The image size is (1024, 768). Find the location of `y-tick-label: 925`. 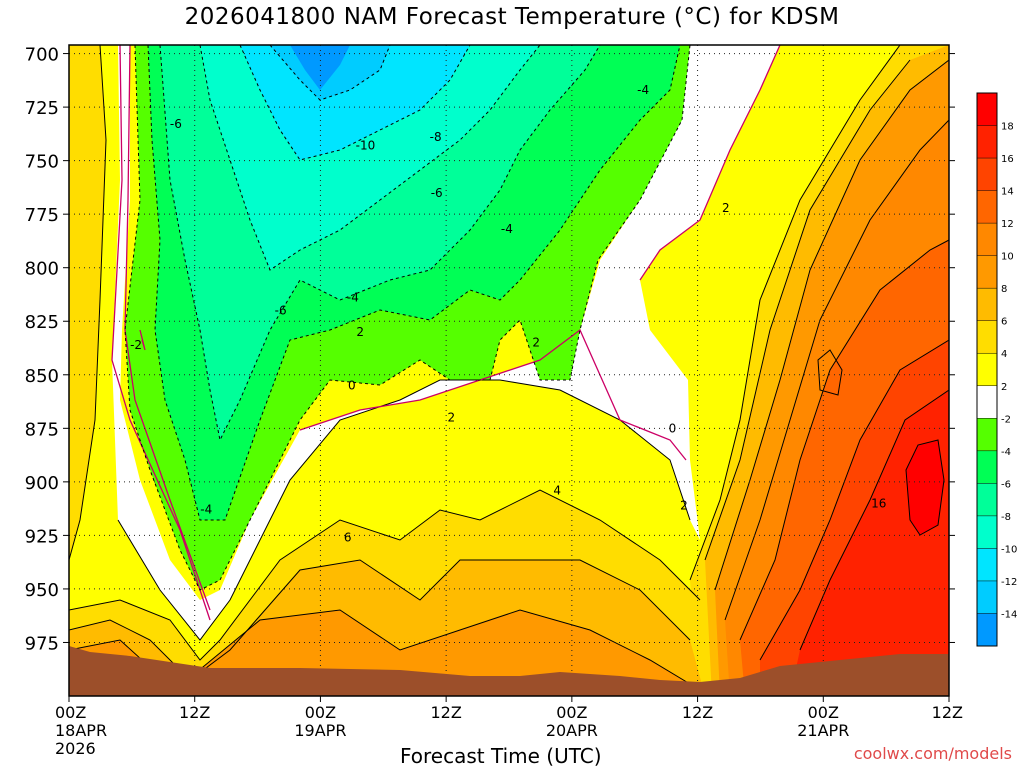

y-tick-label: 925 is located at coordinates (42, 536).